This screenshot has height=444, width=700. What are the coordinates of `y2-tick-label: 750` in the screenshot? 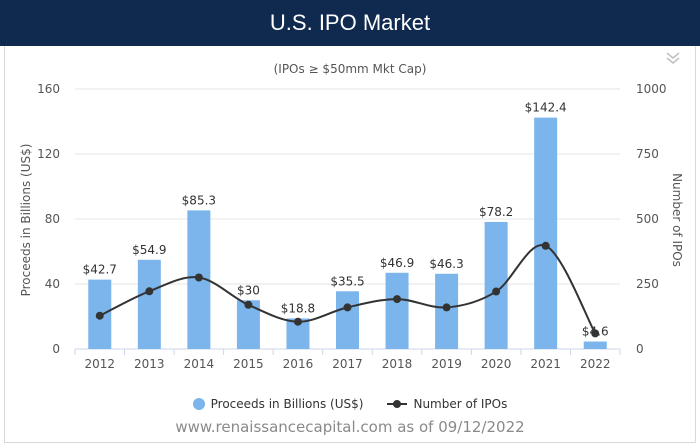 It's located at (647, 154).